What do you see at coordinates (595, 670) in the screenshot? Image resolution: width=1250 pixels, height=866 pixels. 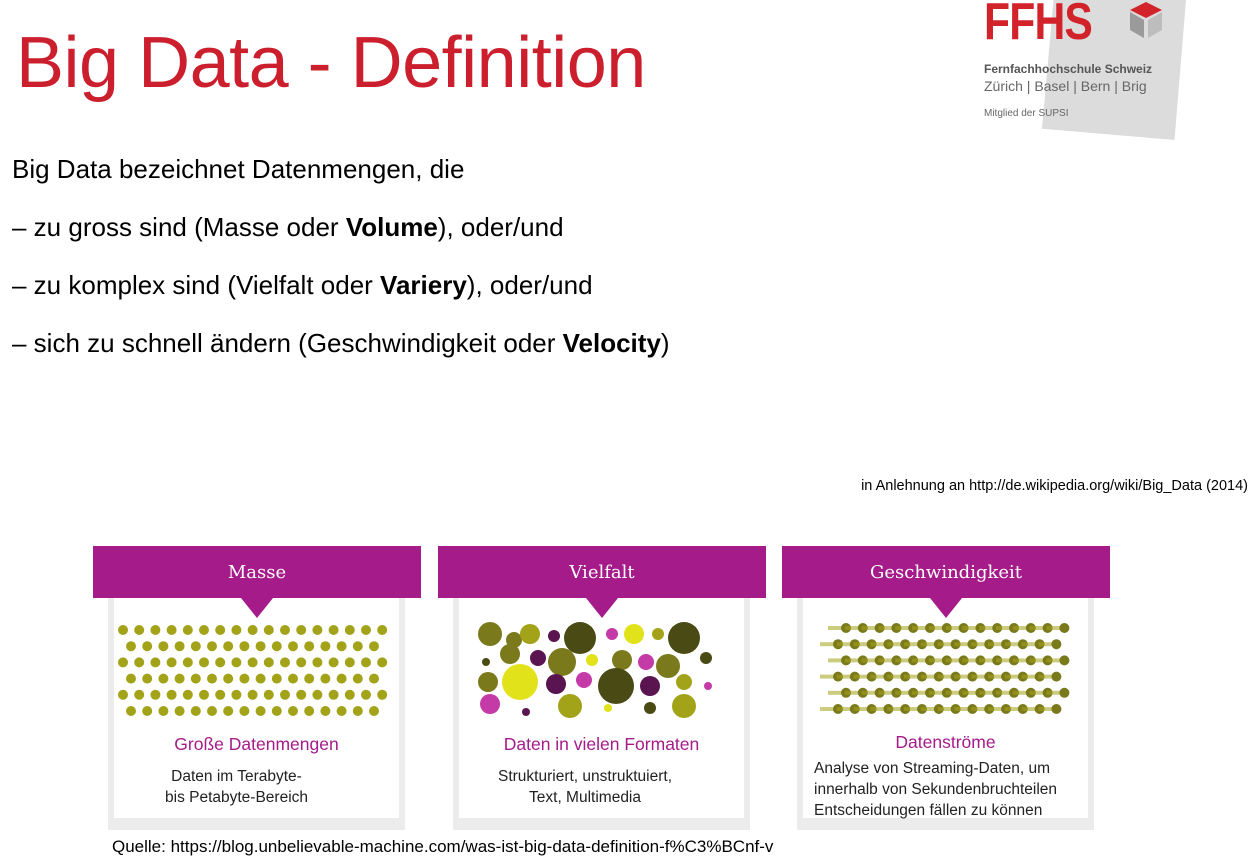 I see `mixed-circles-icon` at bounding box center [595, 670].